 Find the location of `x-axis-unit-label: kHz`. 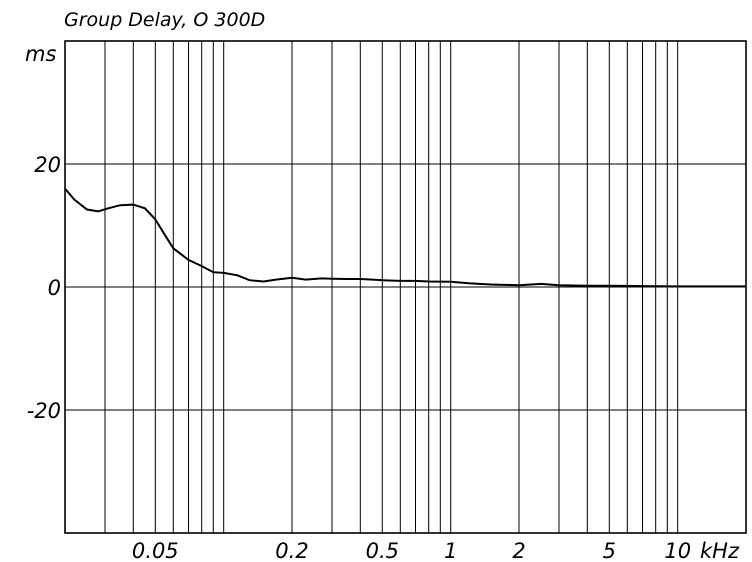

x-axis-unit-label: kHz is located at coordinates (720, 550).